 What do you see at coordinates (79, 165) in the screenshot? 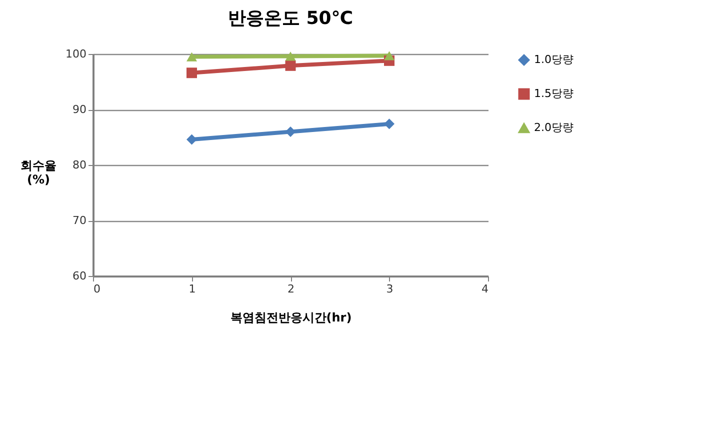
I see `y-tick-label: 80` at bounding box center [79, 165].